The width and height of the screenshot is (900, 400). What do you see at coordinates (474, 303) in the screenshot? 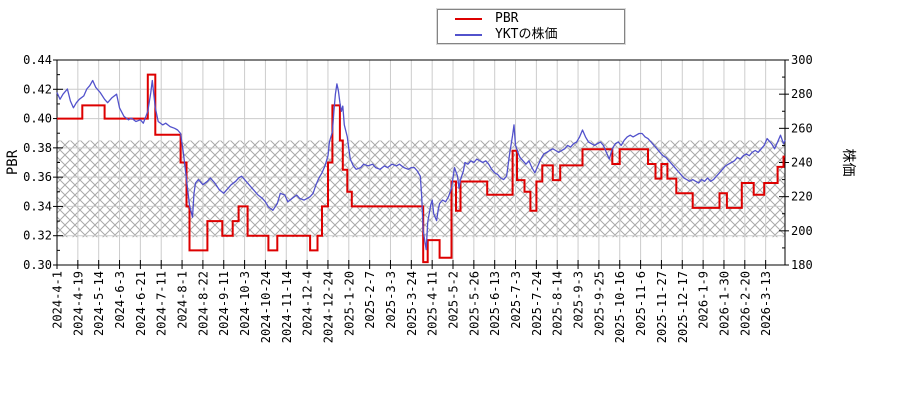
I see `x-tick-label: 2025-5-26` at bounding box center [474, 303].